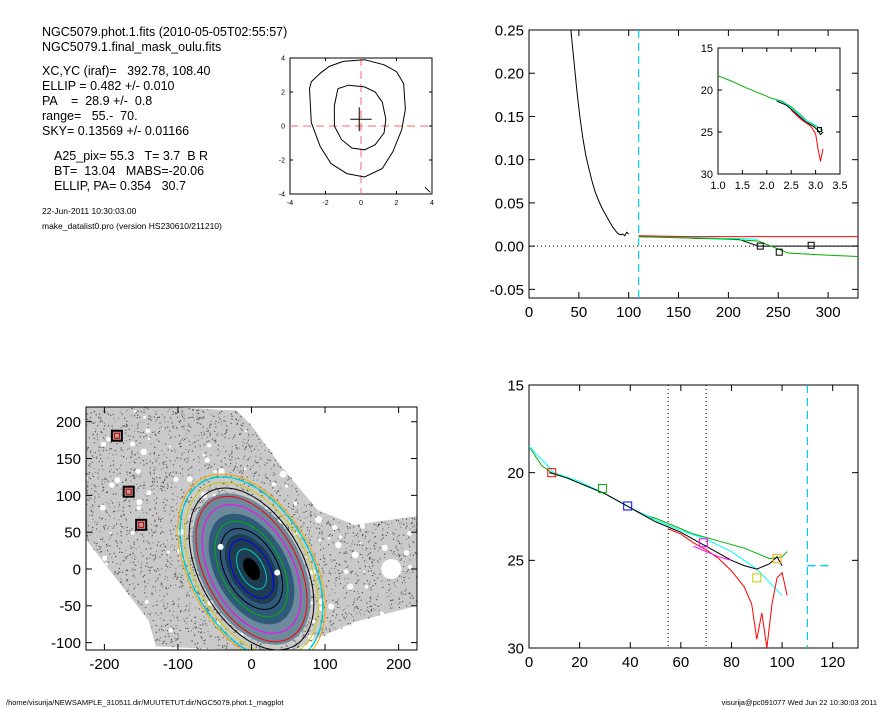 This screenshot has width=885, height=708. What do you see at coordinates (515, 473) in the screenshot?
I see `y-tick-label: 20` at bounding box center [515, 473].